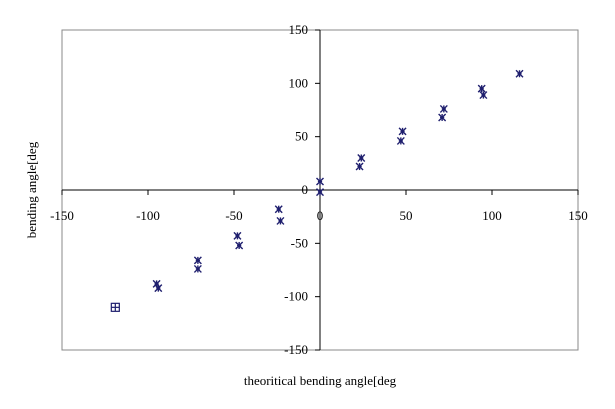 This screenshot has width=615, height=409. I want to click on x-axis-title: theoritical bending angle[deg, so click(320, 380).